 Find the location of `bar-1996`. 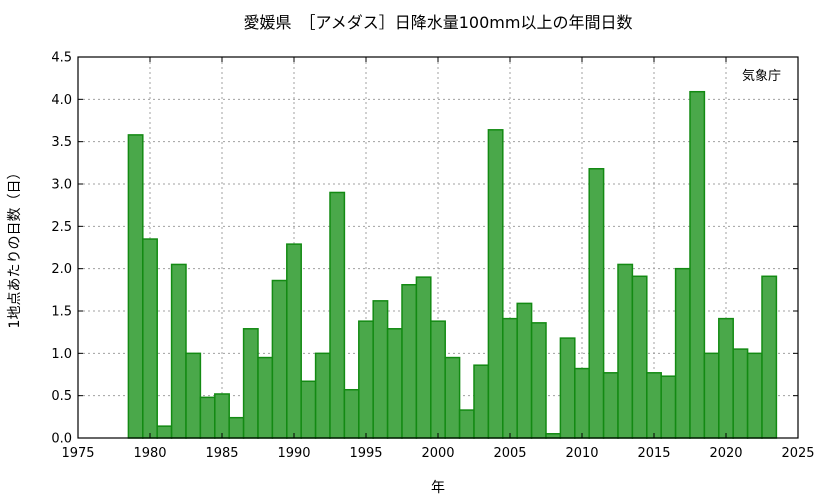

bar-1996 is located at coordinates (380, 369).